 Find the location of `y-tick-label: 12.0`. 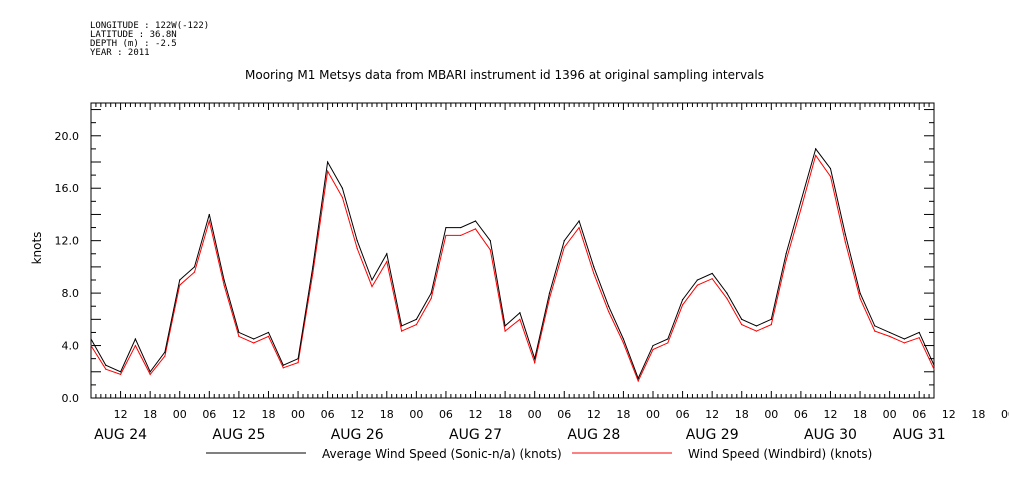

y-tick-label: 12.0 is located at coordinates (67, 241).